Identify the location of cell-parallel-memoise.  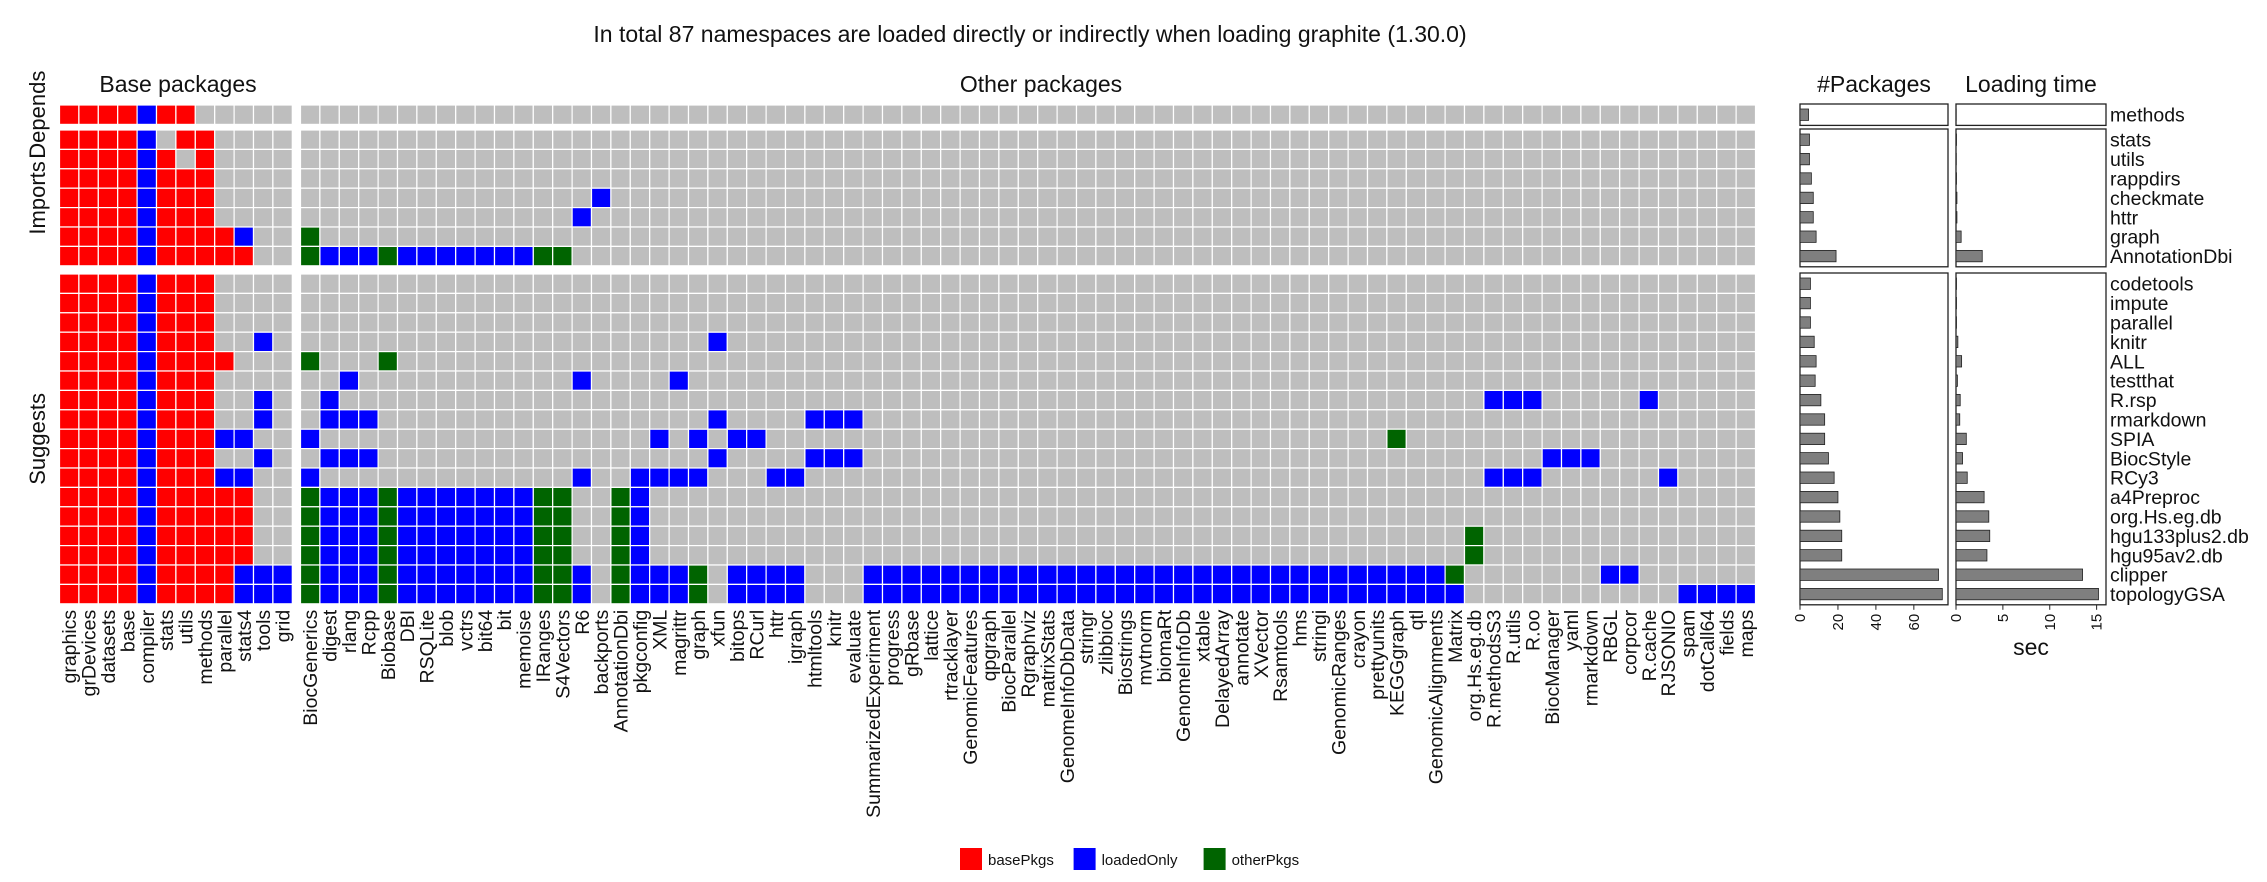
(523, 322).